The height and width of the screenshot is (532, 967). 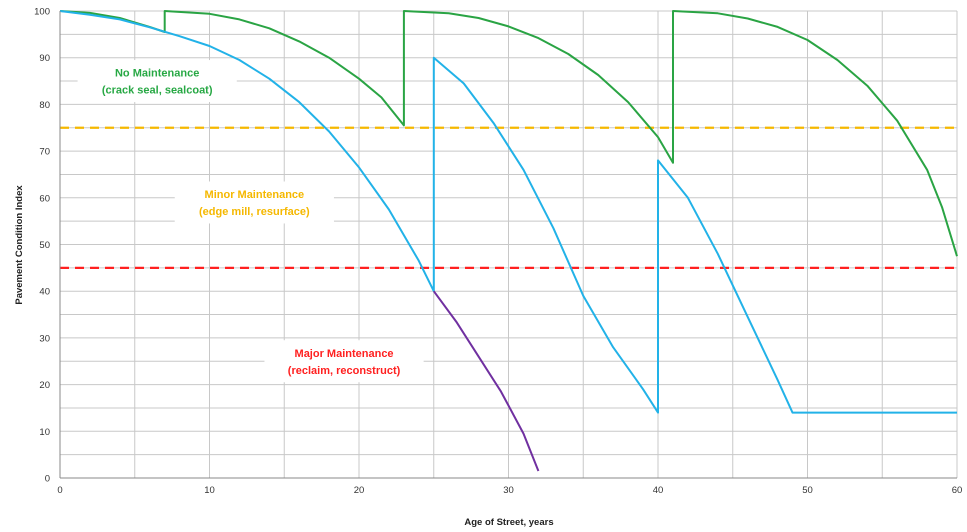 What do you see at coordinates (44, 58) in the screenshot?
I see `y-tick-label: 90` at bounding box center [44, 58].